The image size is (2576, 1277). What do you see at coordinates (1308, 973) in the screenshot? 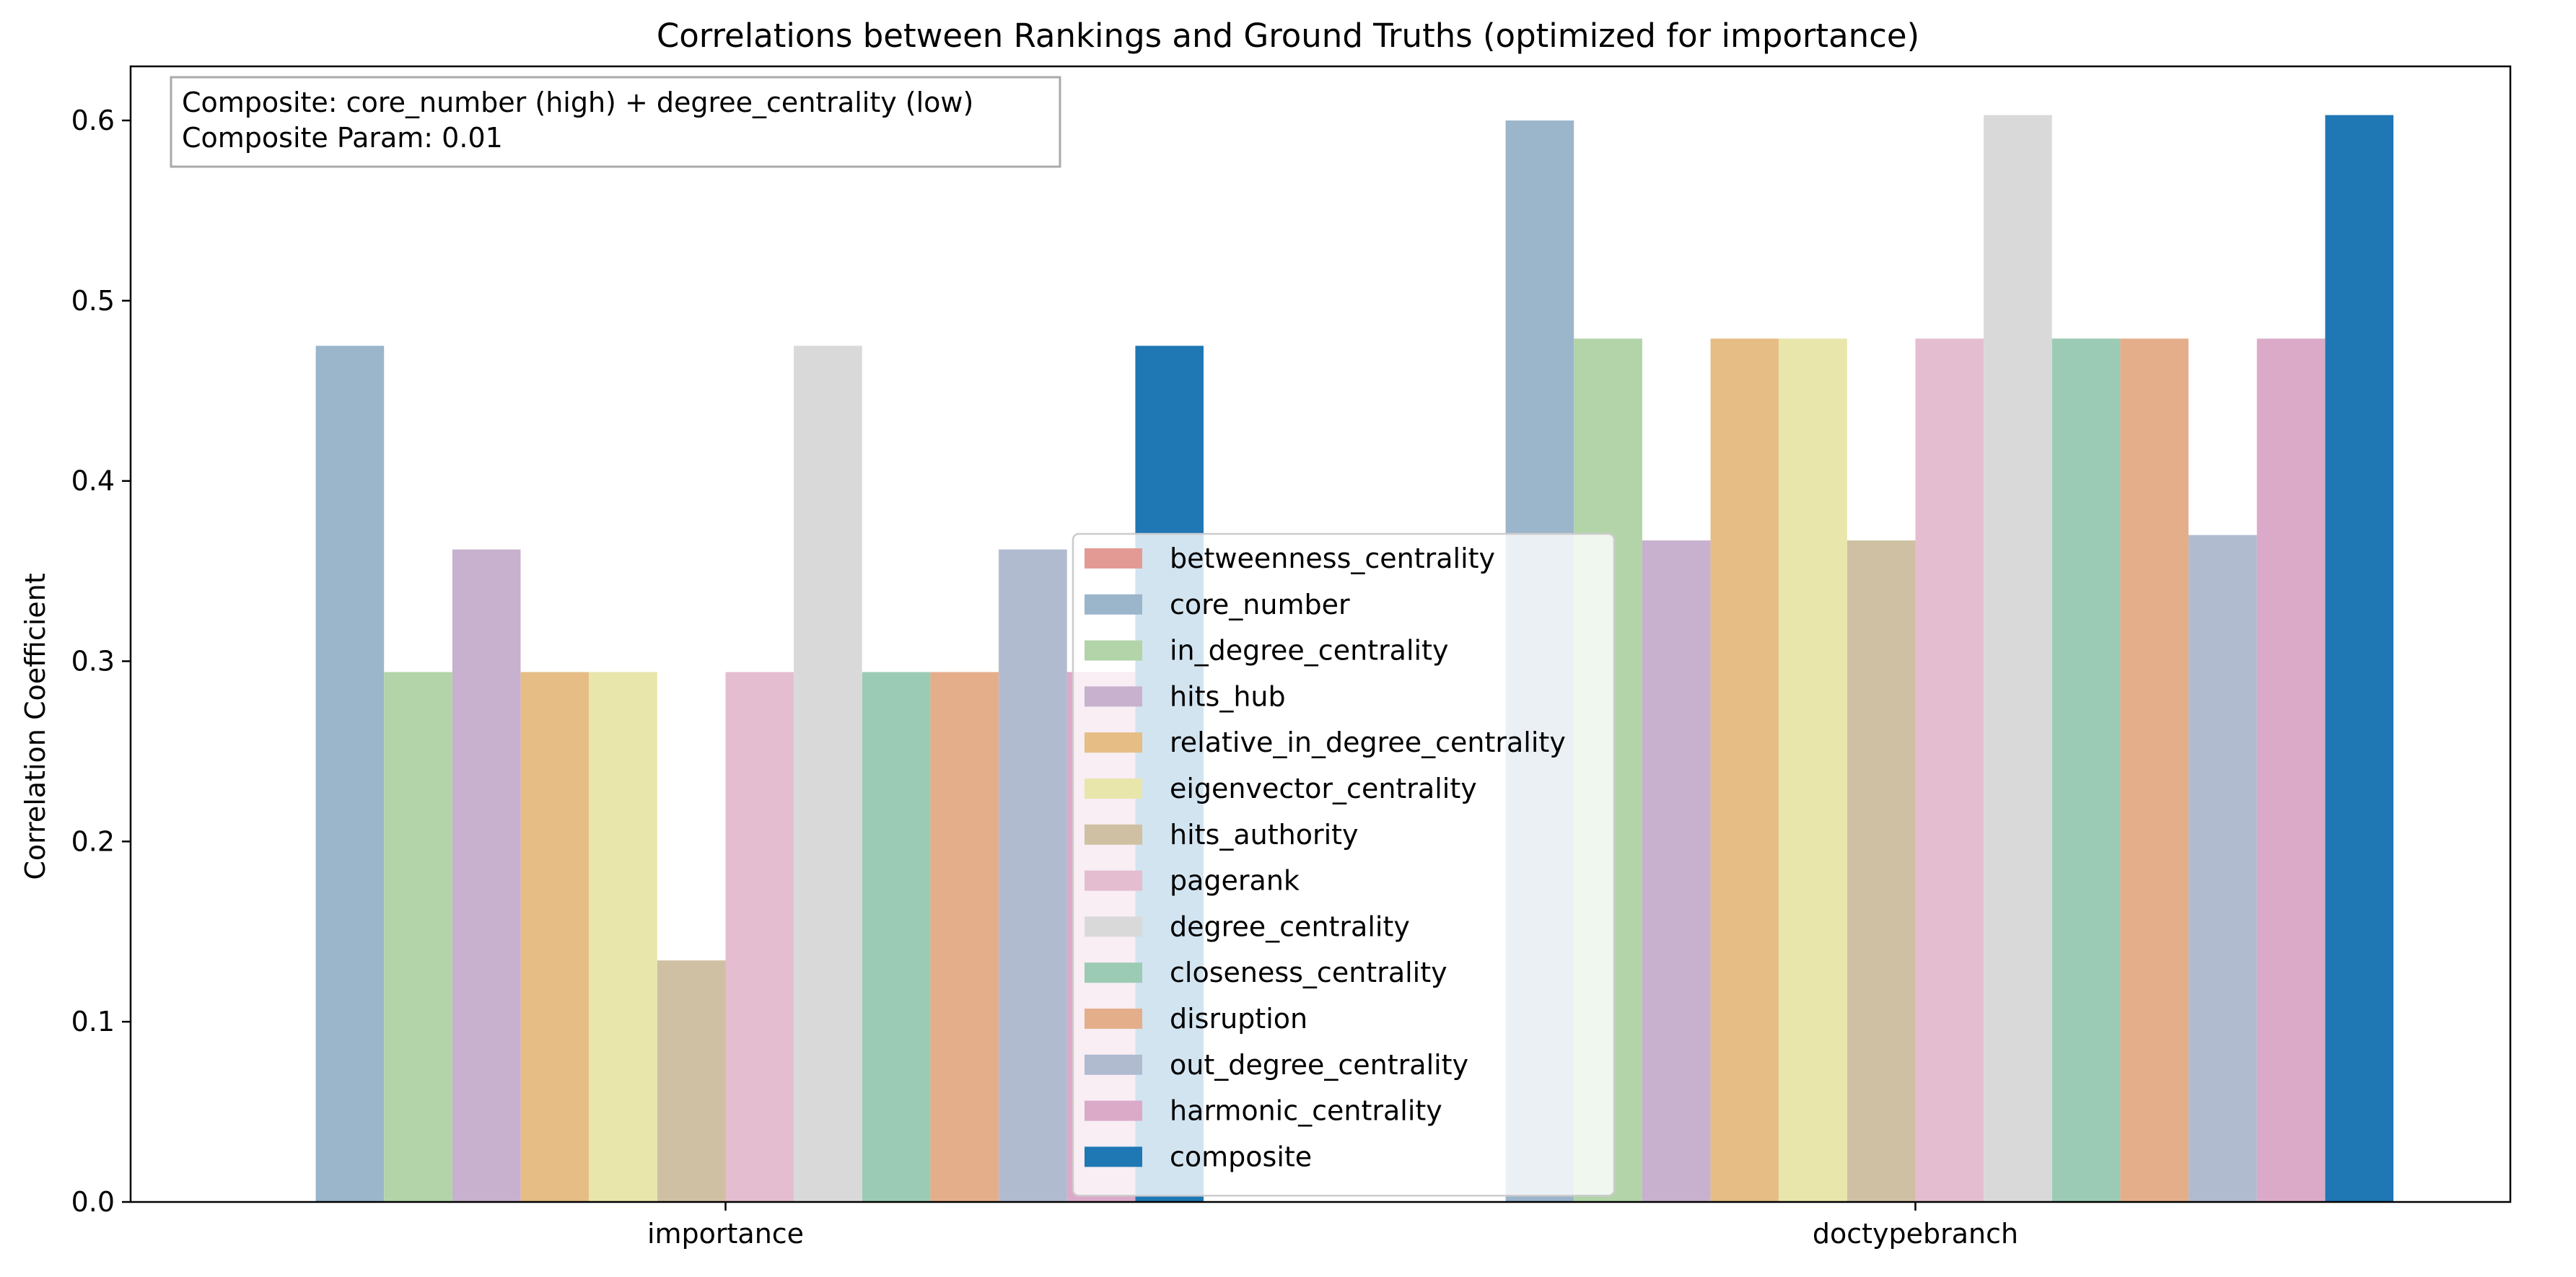
I see `legend-label: closeness_centrality` at bounding box center [1308, 973].